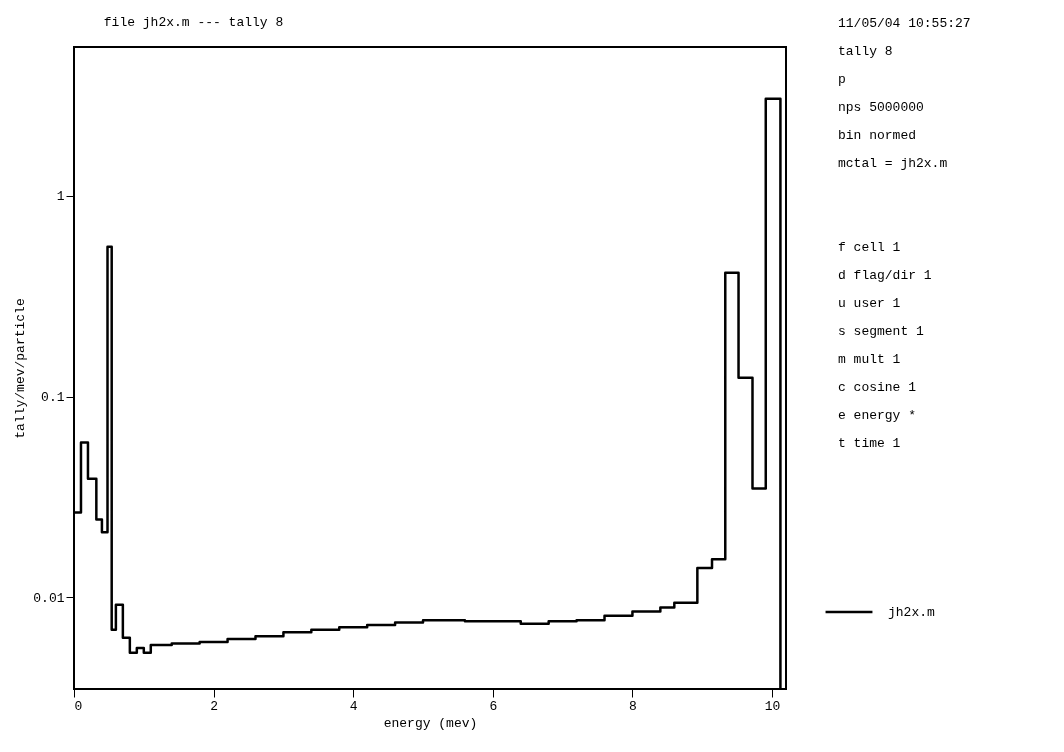 Image resolution: width=1064 pixels, height=752 pixels. I want to click on text: p, so click(842, 80).